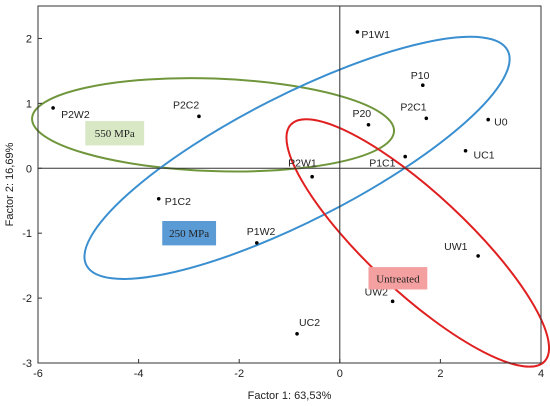 This screenshot has width=550, height=406. What do you see at coordinates (368, 124) in the screenshot?
I see `data-point-p20` at bounding box center [368, 124].